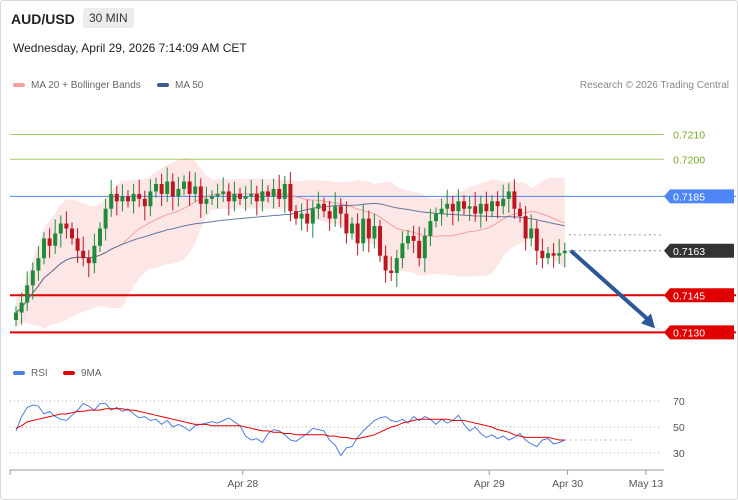 This screenshot has width=738, height=500. I want to click on legend-ma20: MA 20 + Bollinger Bands, so click(77, 85).